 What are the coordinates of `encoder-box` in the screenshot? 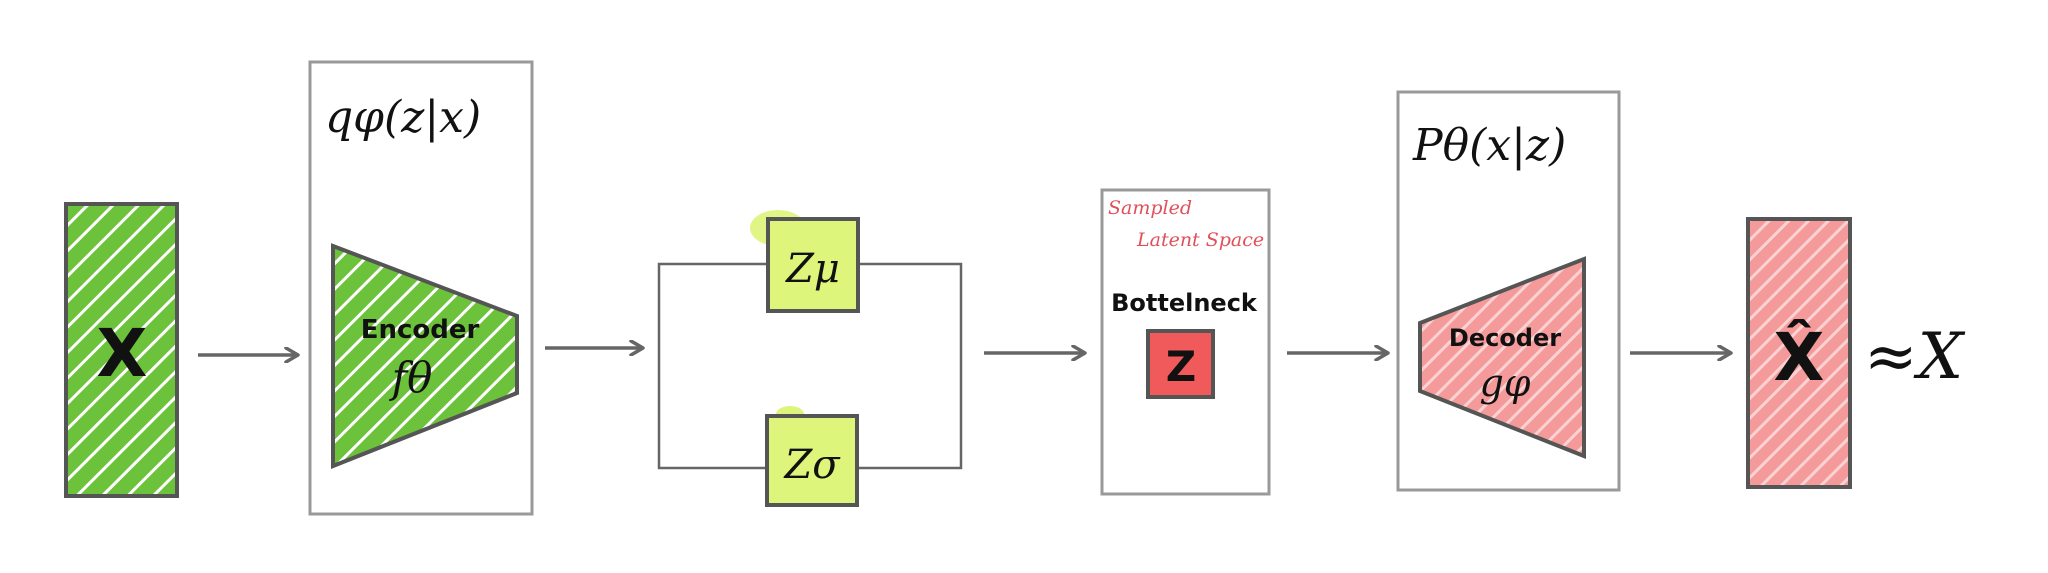 It's located at (421, 288).